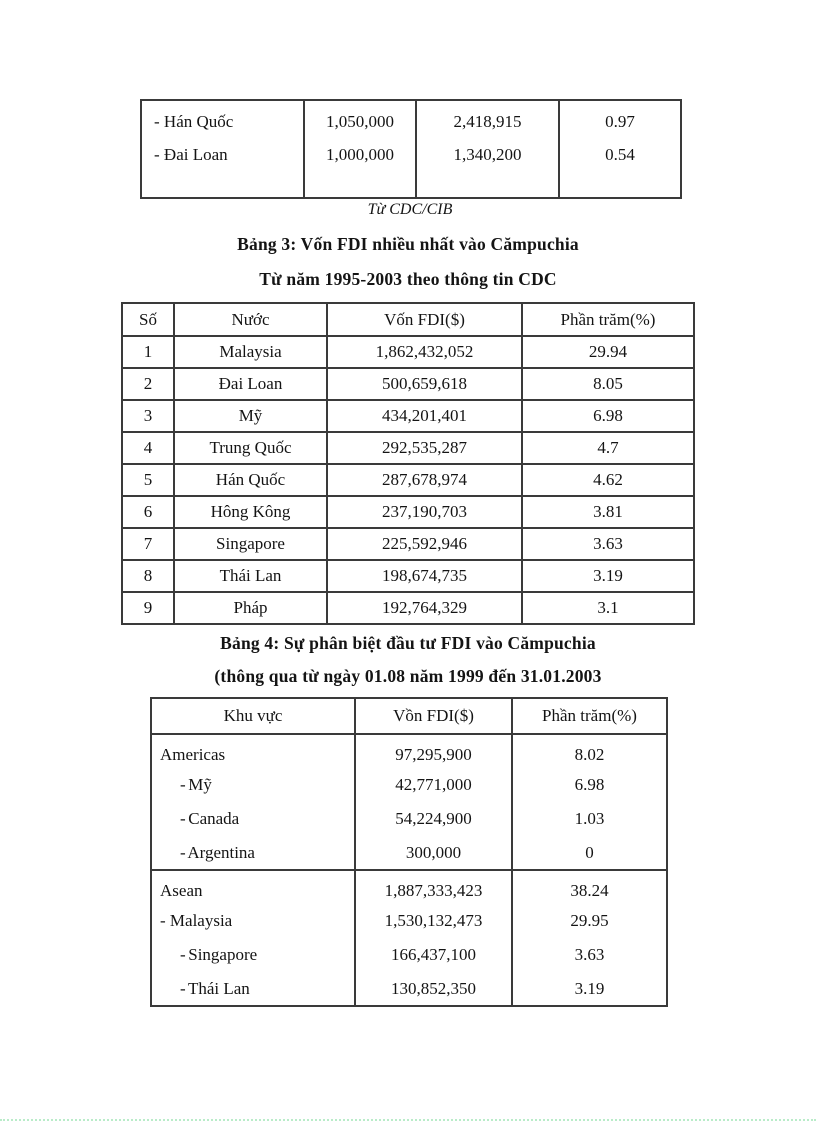 The width and height of the screenshot is (816, 1123). What do you see at coordinates (408, 480) in the screenshot?
I see `table-row: 5 Hán Quốc 287,678,974 4.62` at bounding box center [408, 480].